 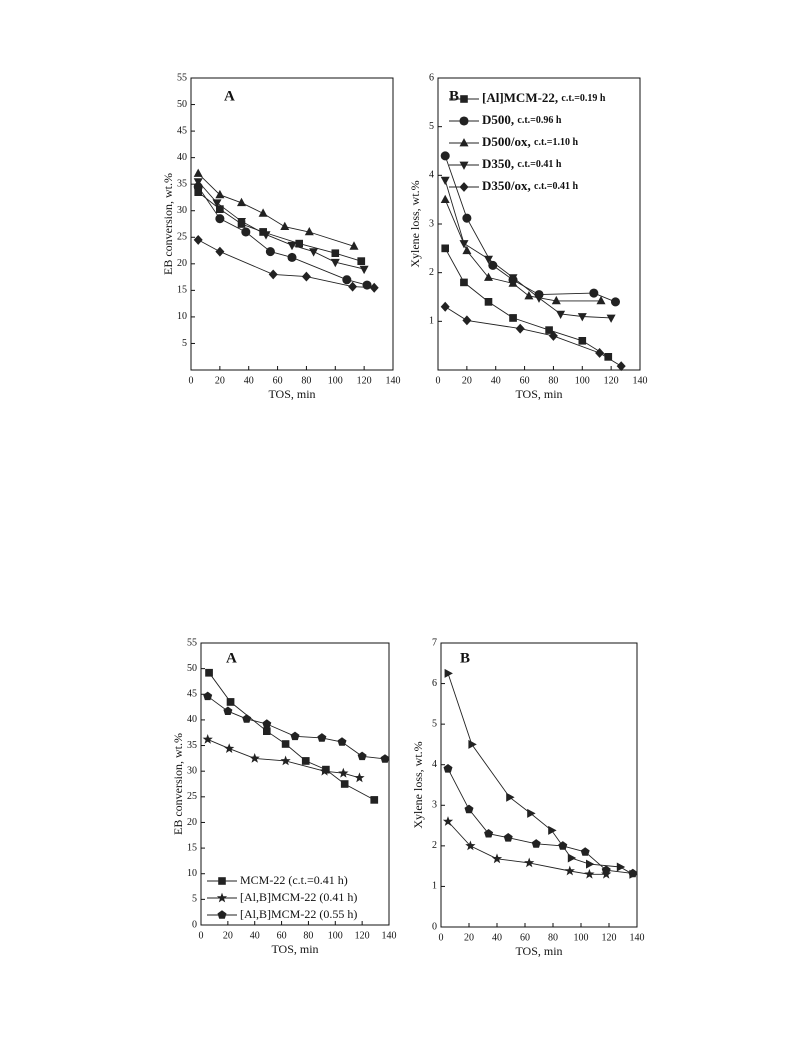 What do you see at coordinates (298, 897) in the screenshot?
I see `legend-label: [Al,B]MCM-22 (0.41 h)` at bounding box center [298, 897].